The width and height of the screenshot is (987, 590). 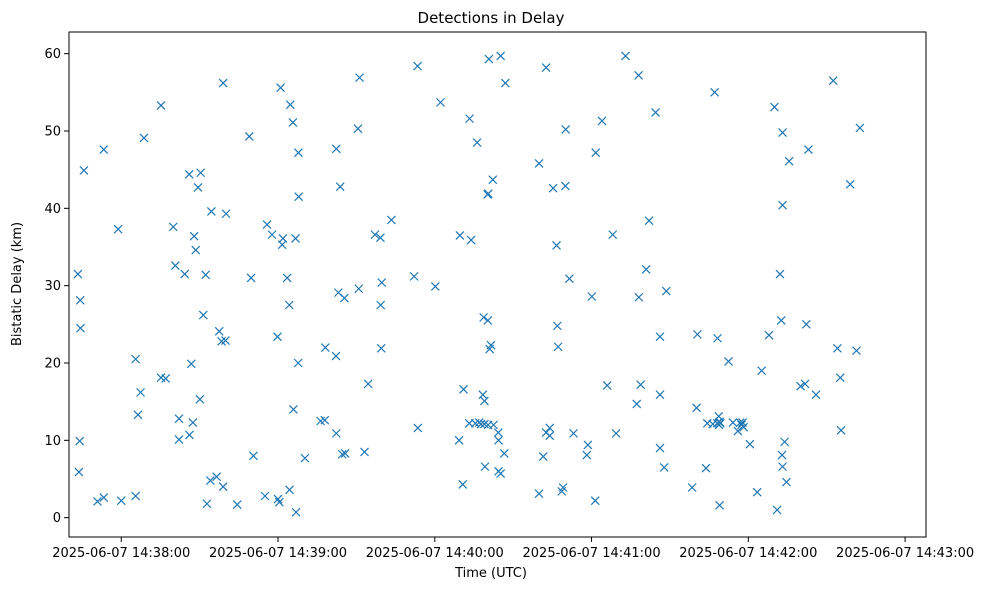 I want to click on x-tick-label: 2025-06-07 14:40:00, so click(x=435, y=553).